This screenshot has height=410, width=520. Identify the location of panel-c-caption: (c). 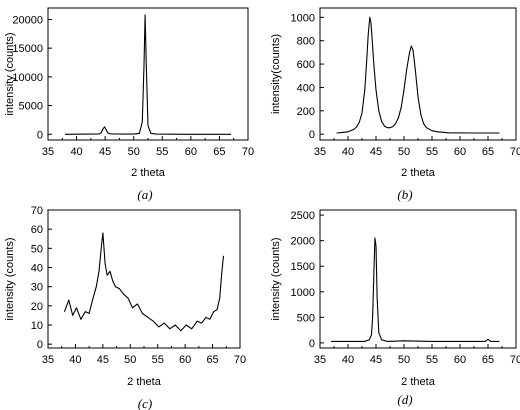
(145, 403).